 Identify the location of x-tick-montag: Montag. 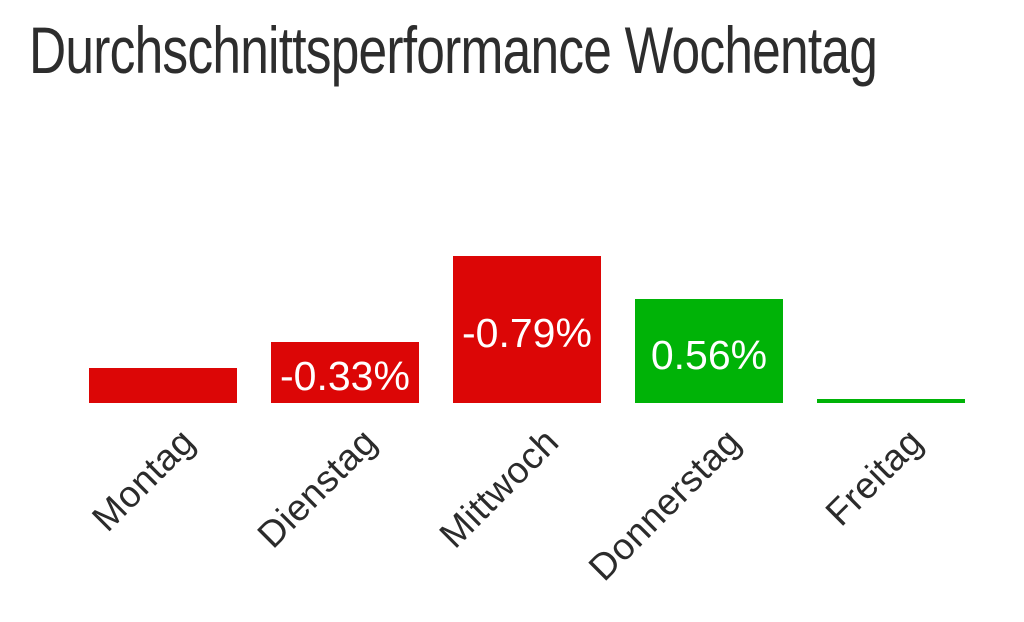
(143, 479).